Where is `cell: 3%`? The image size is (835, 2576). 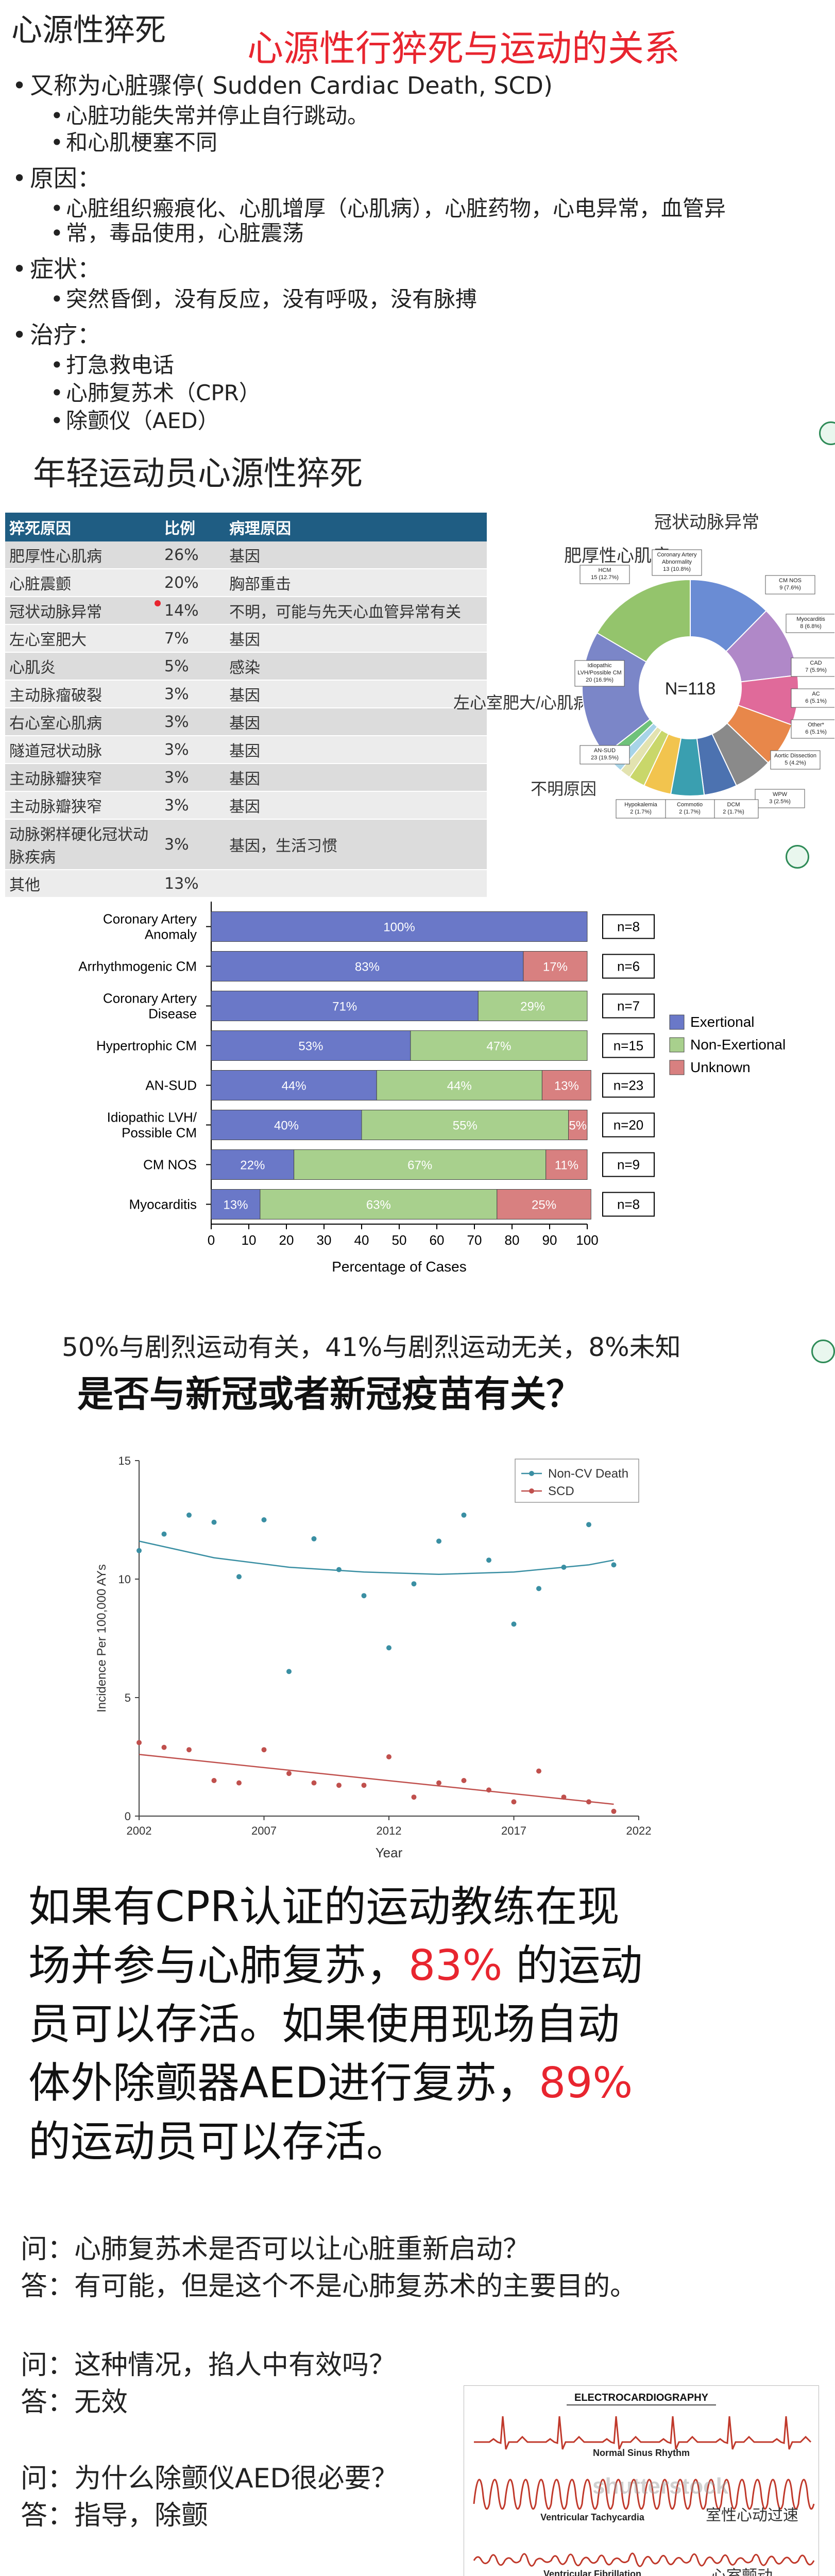
cell: 3% is located at coordinates (192, 805).